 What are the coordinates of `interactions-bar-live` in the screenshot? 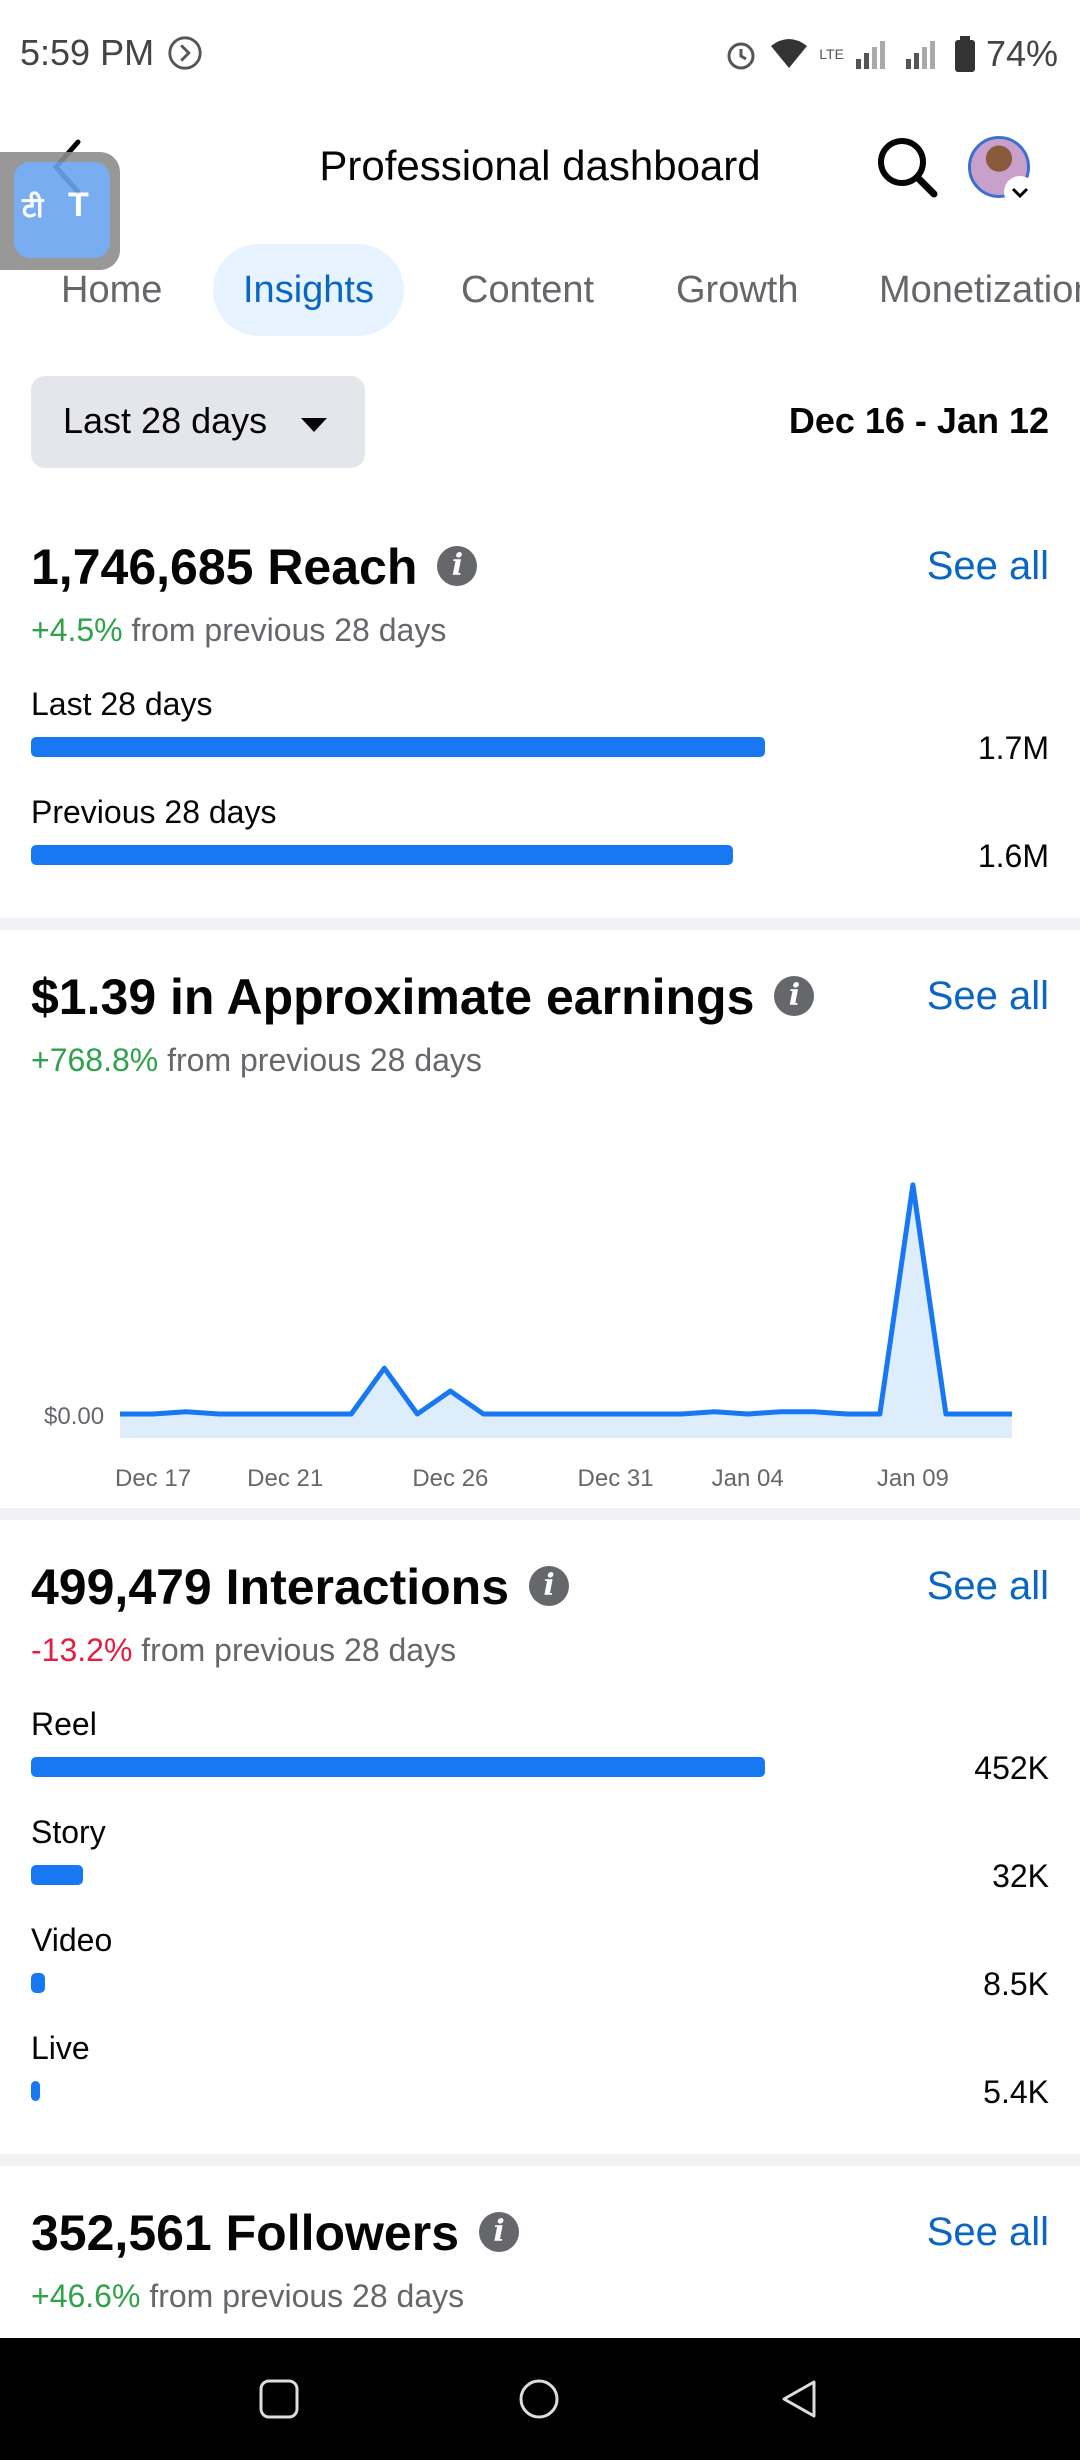 It's located at (398, 2091).